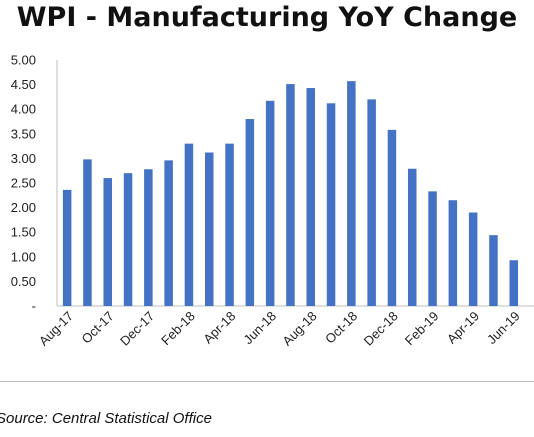 Image resolution: width=534 pixels, height=437 pixels. What do you see at coordinates (267, 17) in the screenshot?
I see `chart-title: WPI - Manufacturing YoY Change` at bounding box center [267, 17].